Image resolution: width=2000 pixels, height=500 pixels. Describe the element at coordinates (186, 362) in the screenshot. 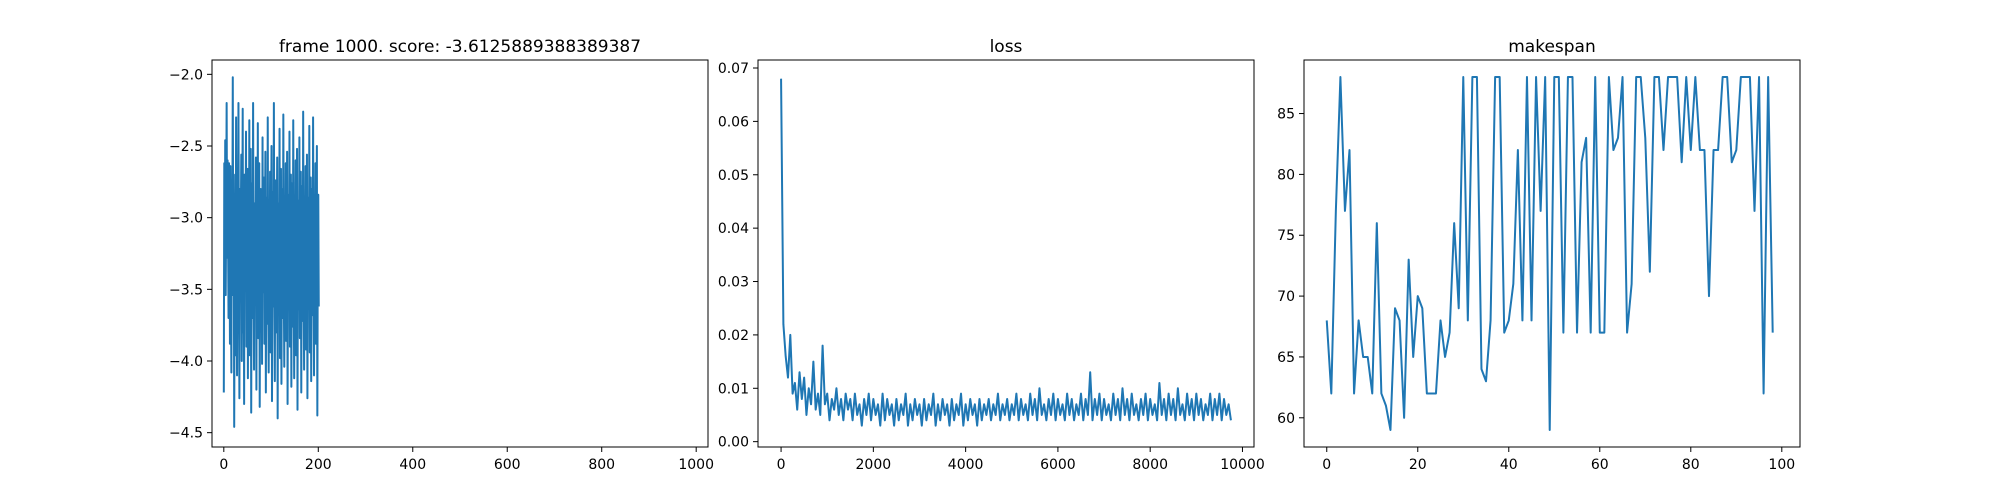

I see `score-chart-y-tick-label: −4.0` at that location.